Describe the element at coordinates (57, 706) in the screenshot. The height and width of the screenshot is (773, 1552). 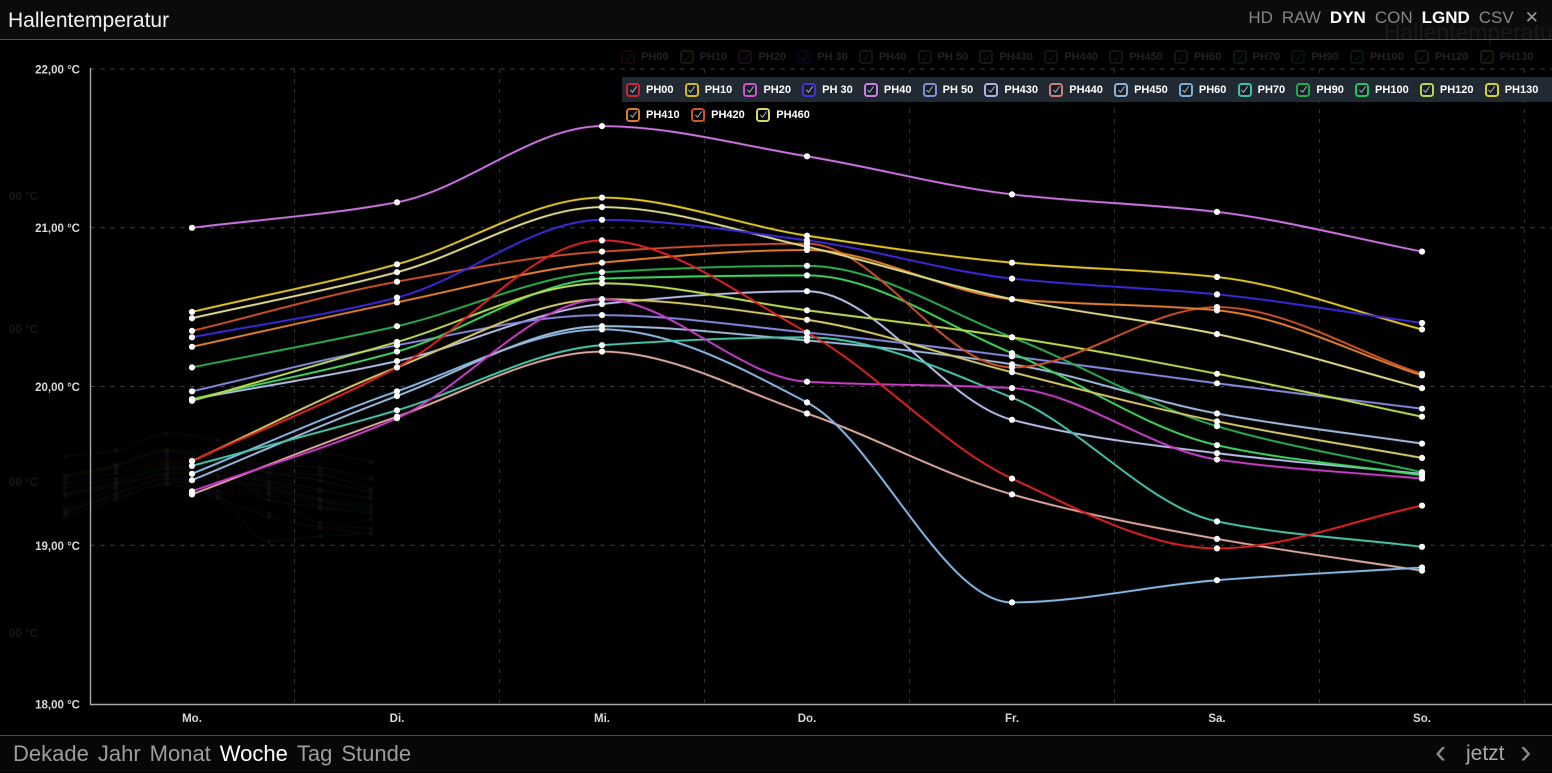
I see `svg-text: 18,00 °C` at that location.